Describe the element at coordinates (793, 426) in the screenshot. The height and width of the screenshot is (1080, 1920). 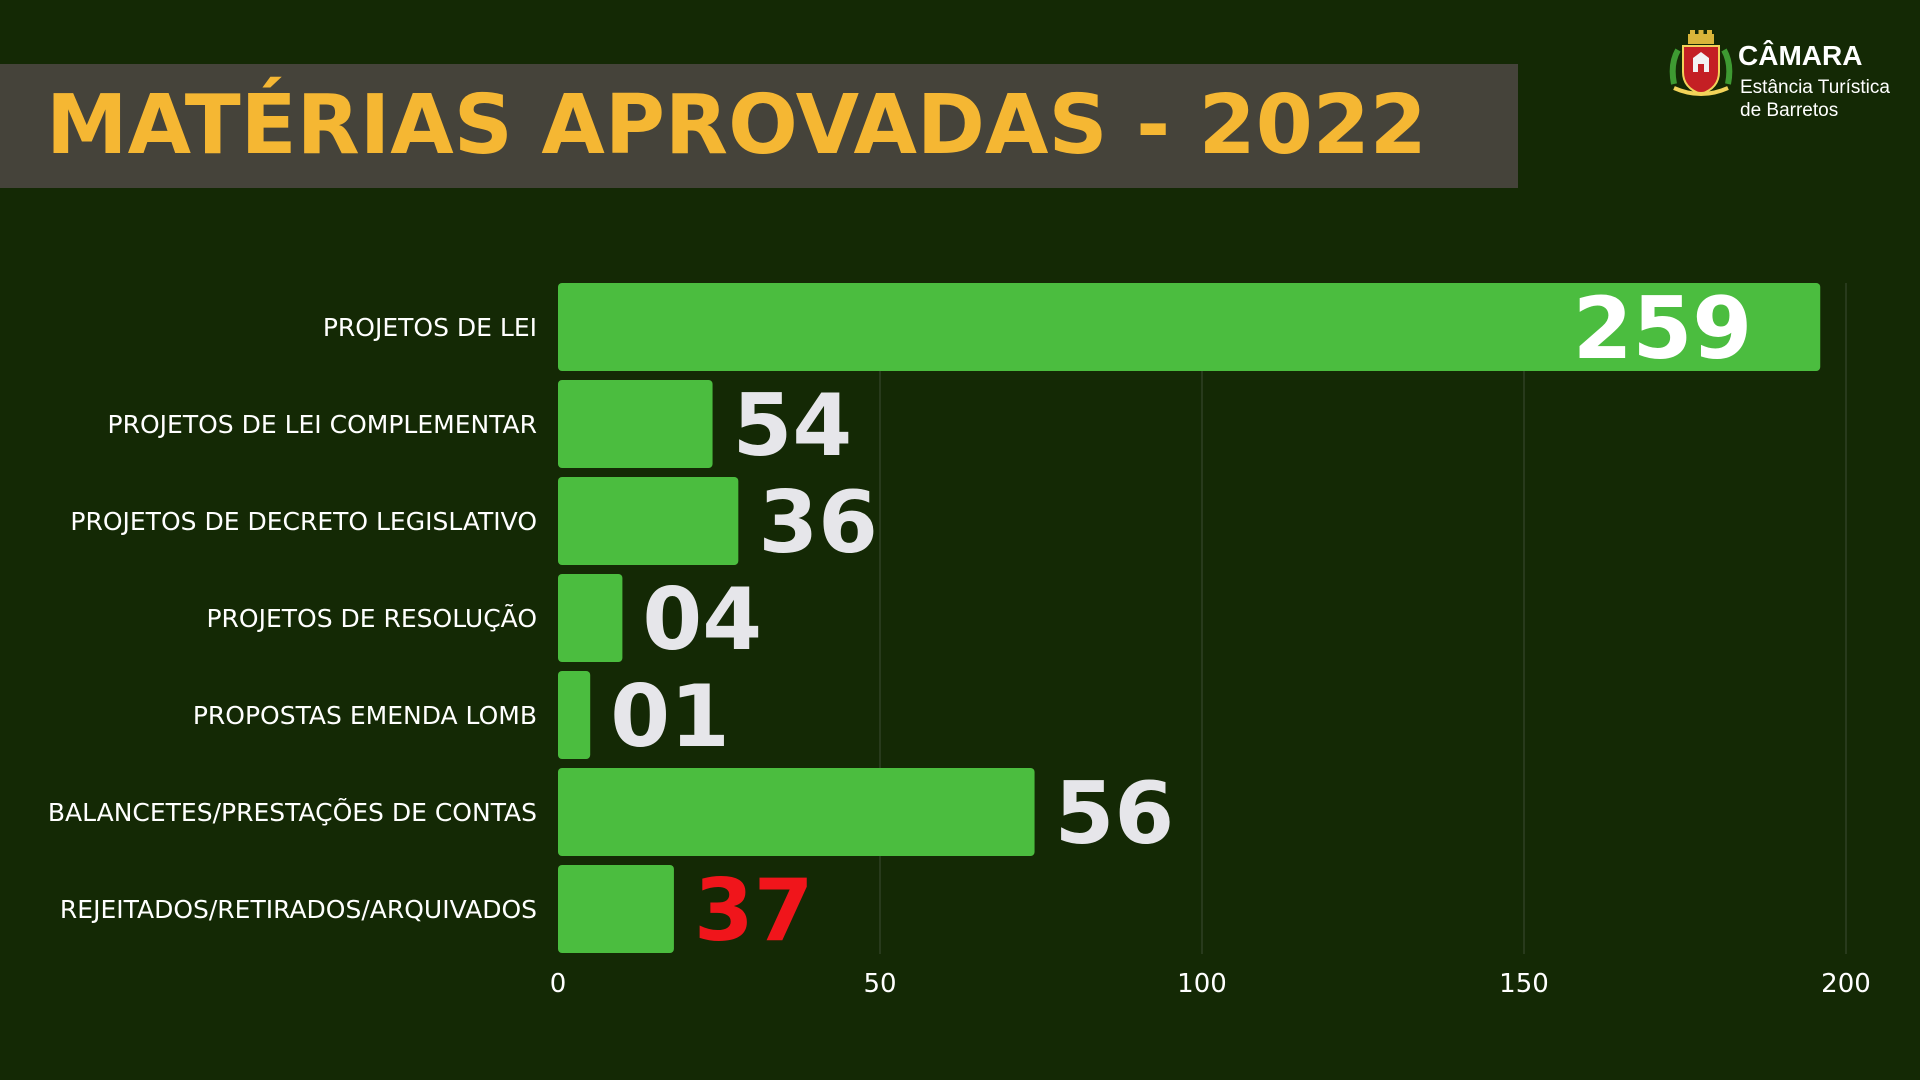
I see `value-label: 54` at that location.